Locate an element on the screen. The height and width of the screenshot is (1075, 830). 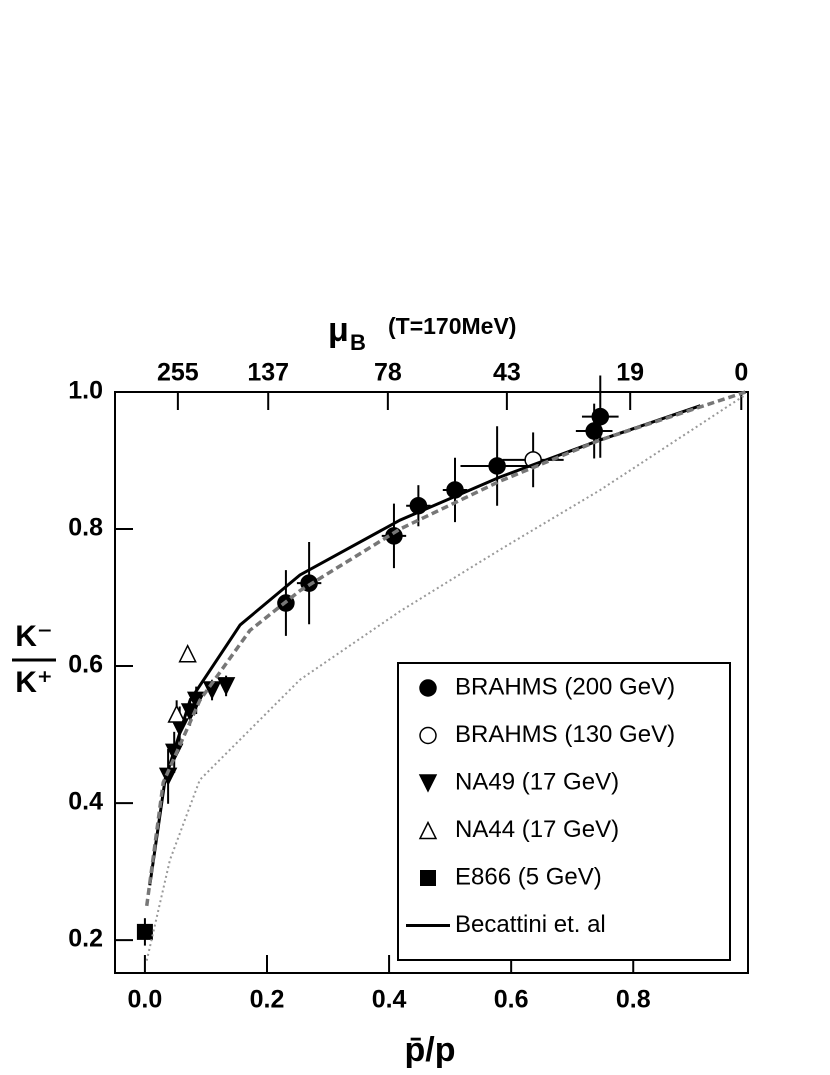
x-tick-label: 0.6 is located at coordinates (511, 1000).